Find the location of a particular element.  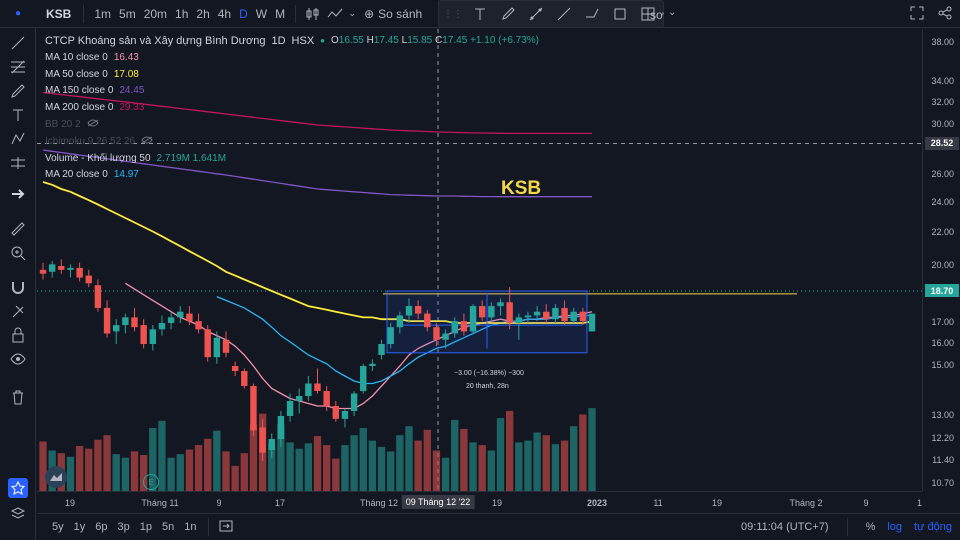

lock-icon is located at coordinates (18, 335).